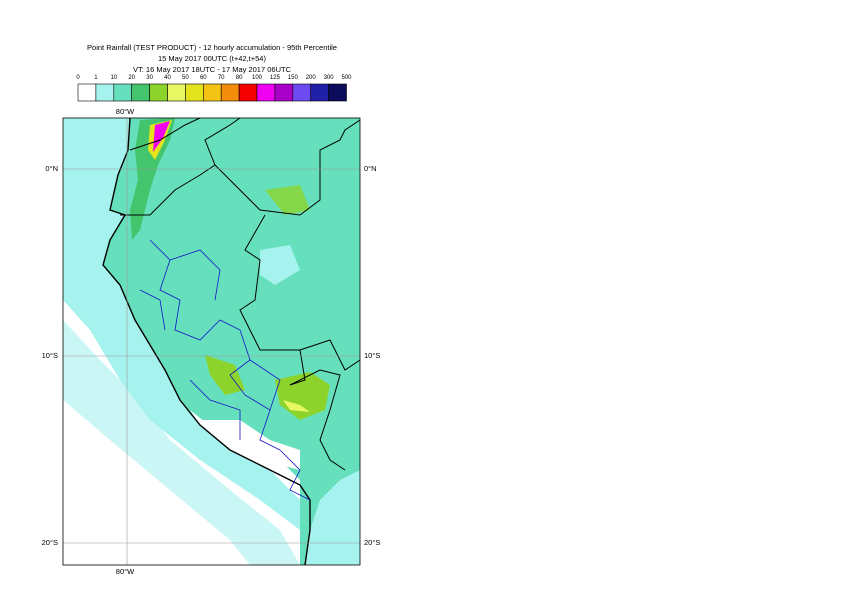 This screenshot has width=842, height=601. What do you see at coordinates (311, 78) in the screenshot?
I see `colorbar-label: 200` at bounding box center [311, 78].